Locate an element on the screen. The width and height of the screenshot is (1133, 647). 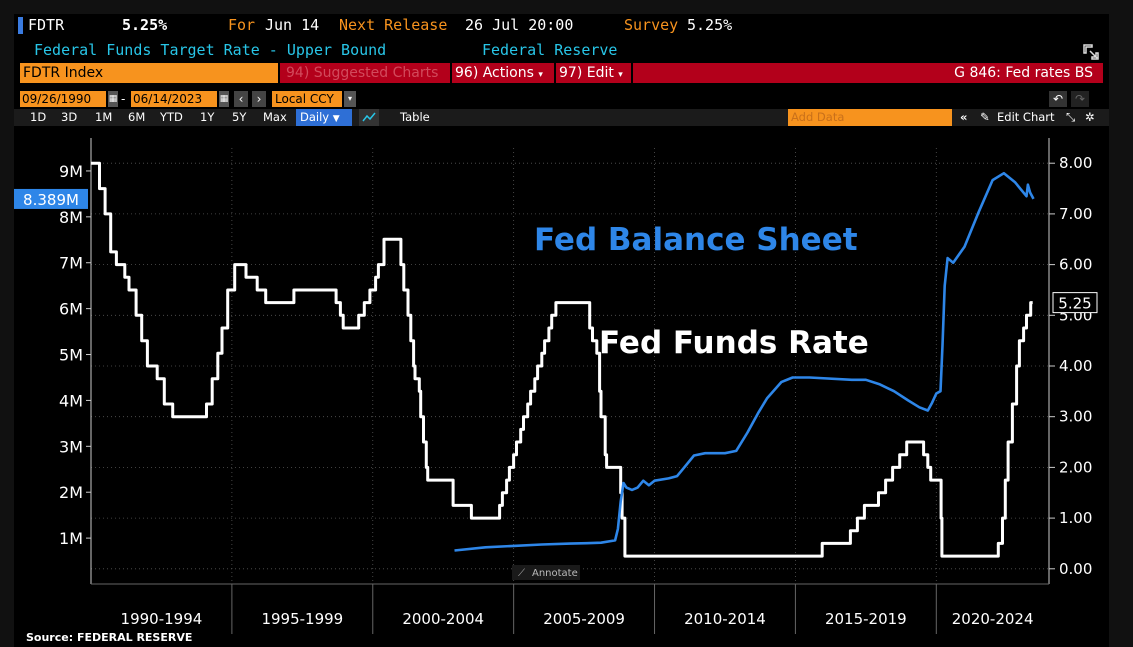
annotate-label: Annotate is located at coordinates (555, 573).